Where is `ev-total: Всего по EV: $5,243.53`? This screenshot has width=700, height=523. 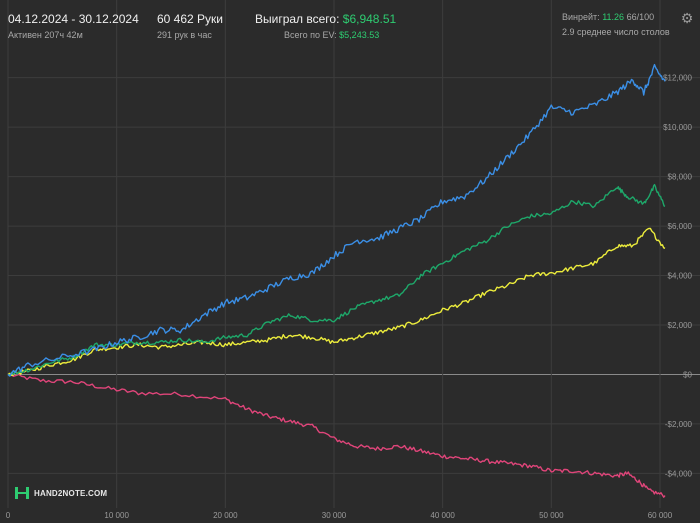
ev-total: Всего по EV: $5,243.53 is located at coordinates (331, 35).